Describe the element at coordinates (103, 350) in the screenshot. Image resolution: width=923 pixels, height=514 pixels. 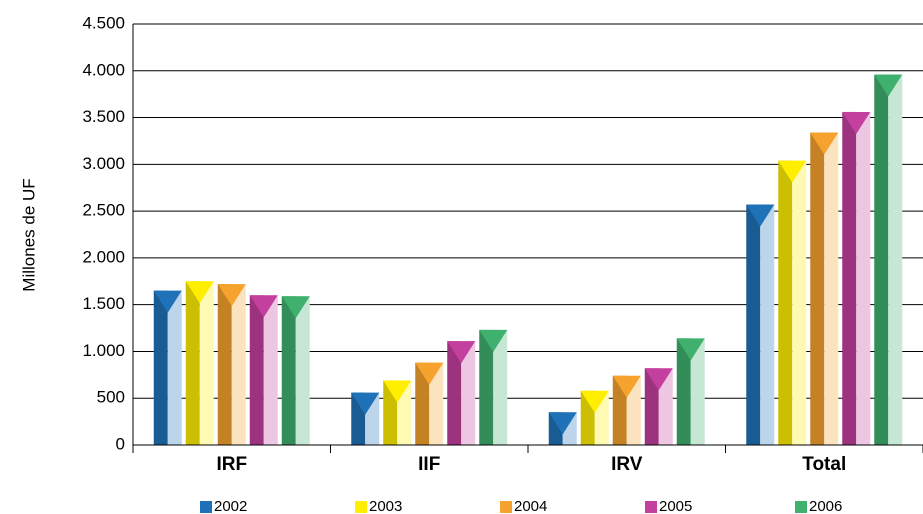
I see `y-tick-label: 1.000` at that location.